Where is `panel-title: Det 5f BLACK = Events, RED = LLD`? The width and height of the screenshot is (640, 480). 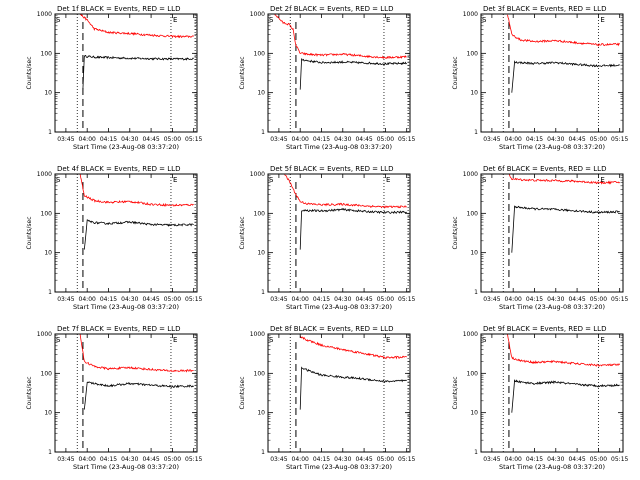
panel-title: Det 5f BLACK = Events, RED = LLD is located at coordinates (331, 169).